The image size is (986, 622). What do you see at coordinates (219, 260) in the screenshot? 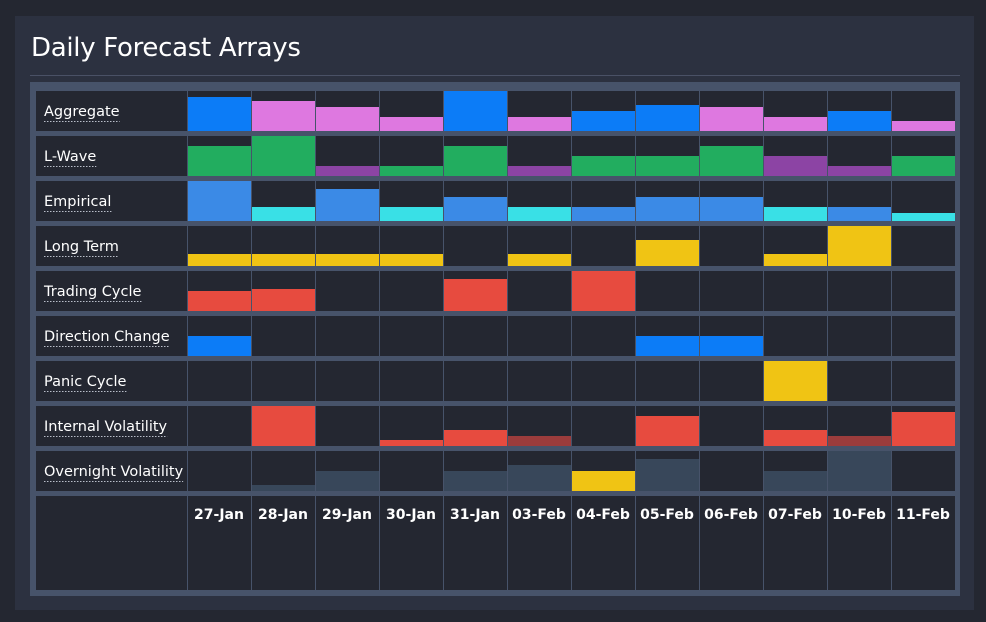
I see `bar-long-term-27-jan` at bounding box center [219, 260].